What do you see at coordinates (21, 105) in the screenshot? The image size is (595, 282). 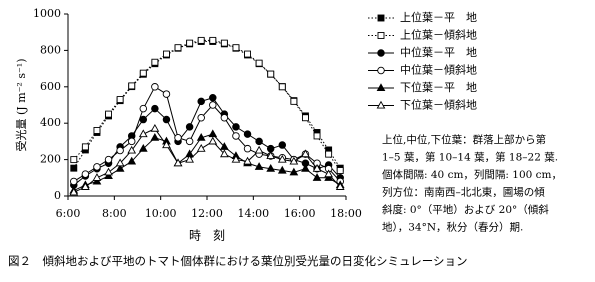 I see `y-axis-title: 受光量 (J m⁻² s⁻¹)` at bounding box center [21, 105].